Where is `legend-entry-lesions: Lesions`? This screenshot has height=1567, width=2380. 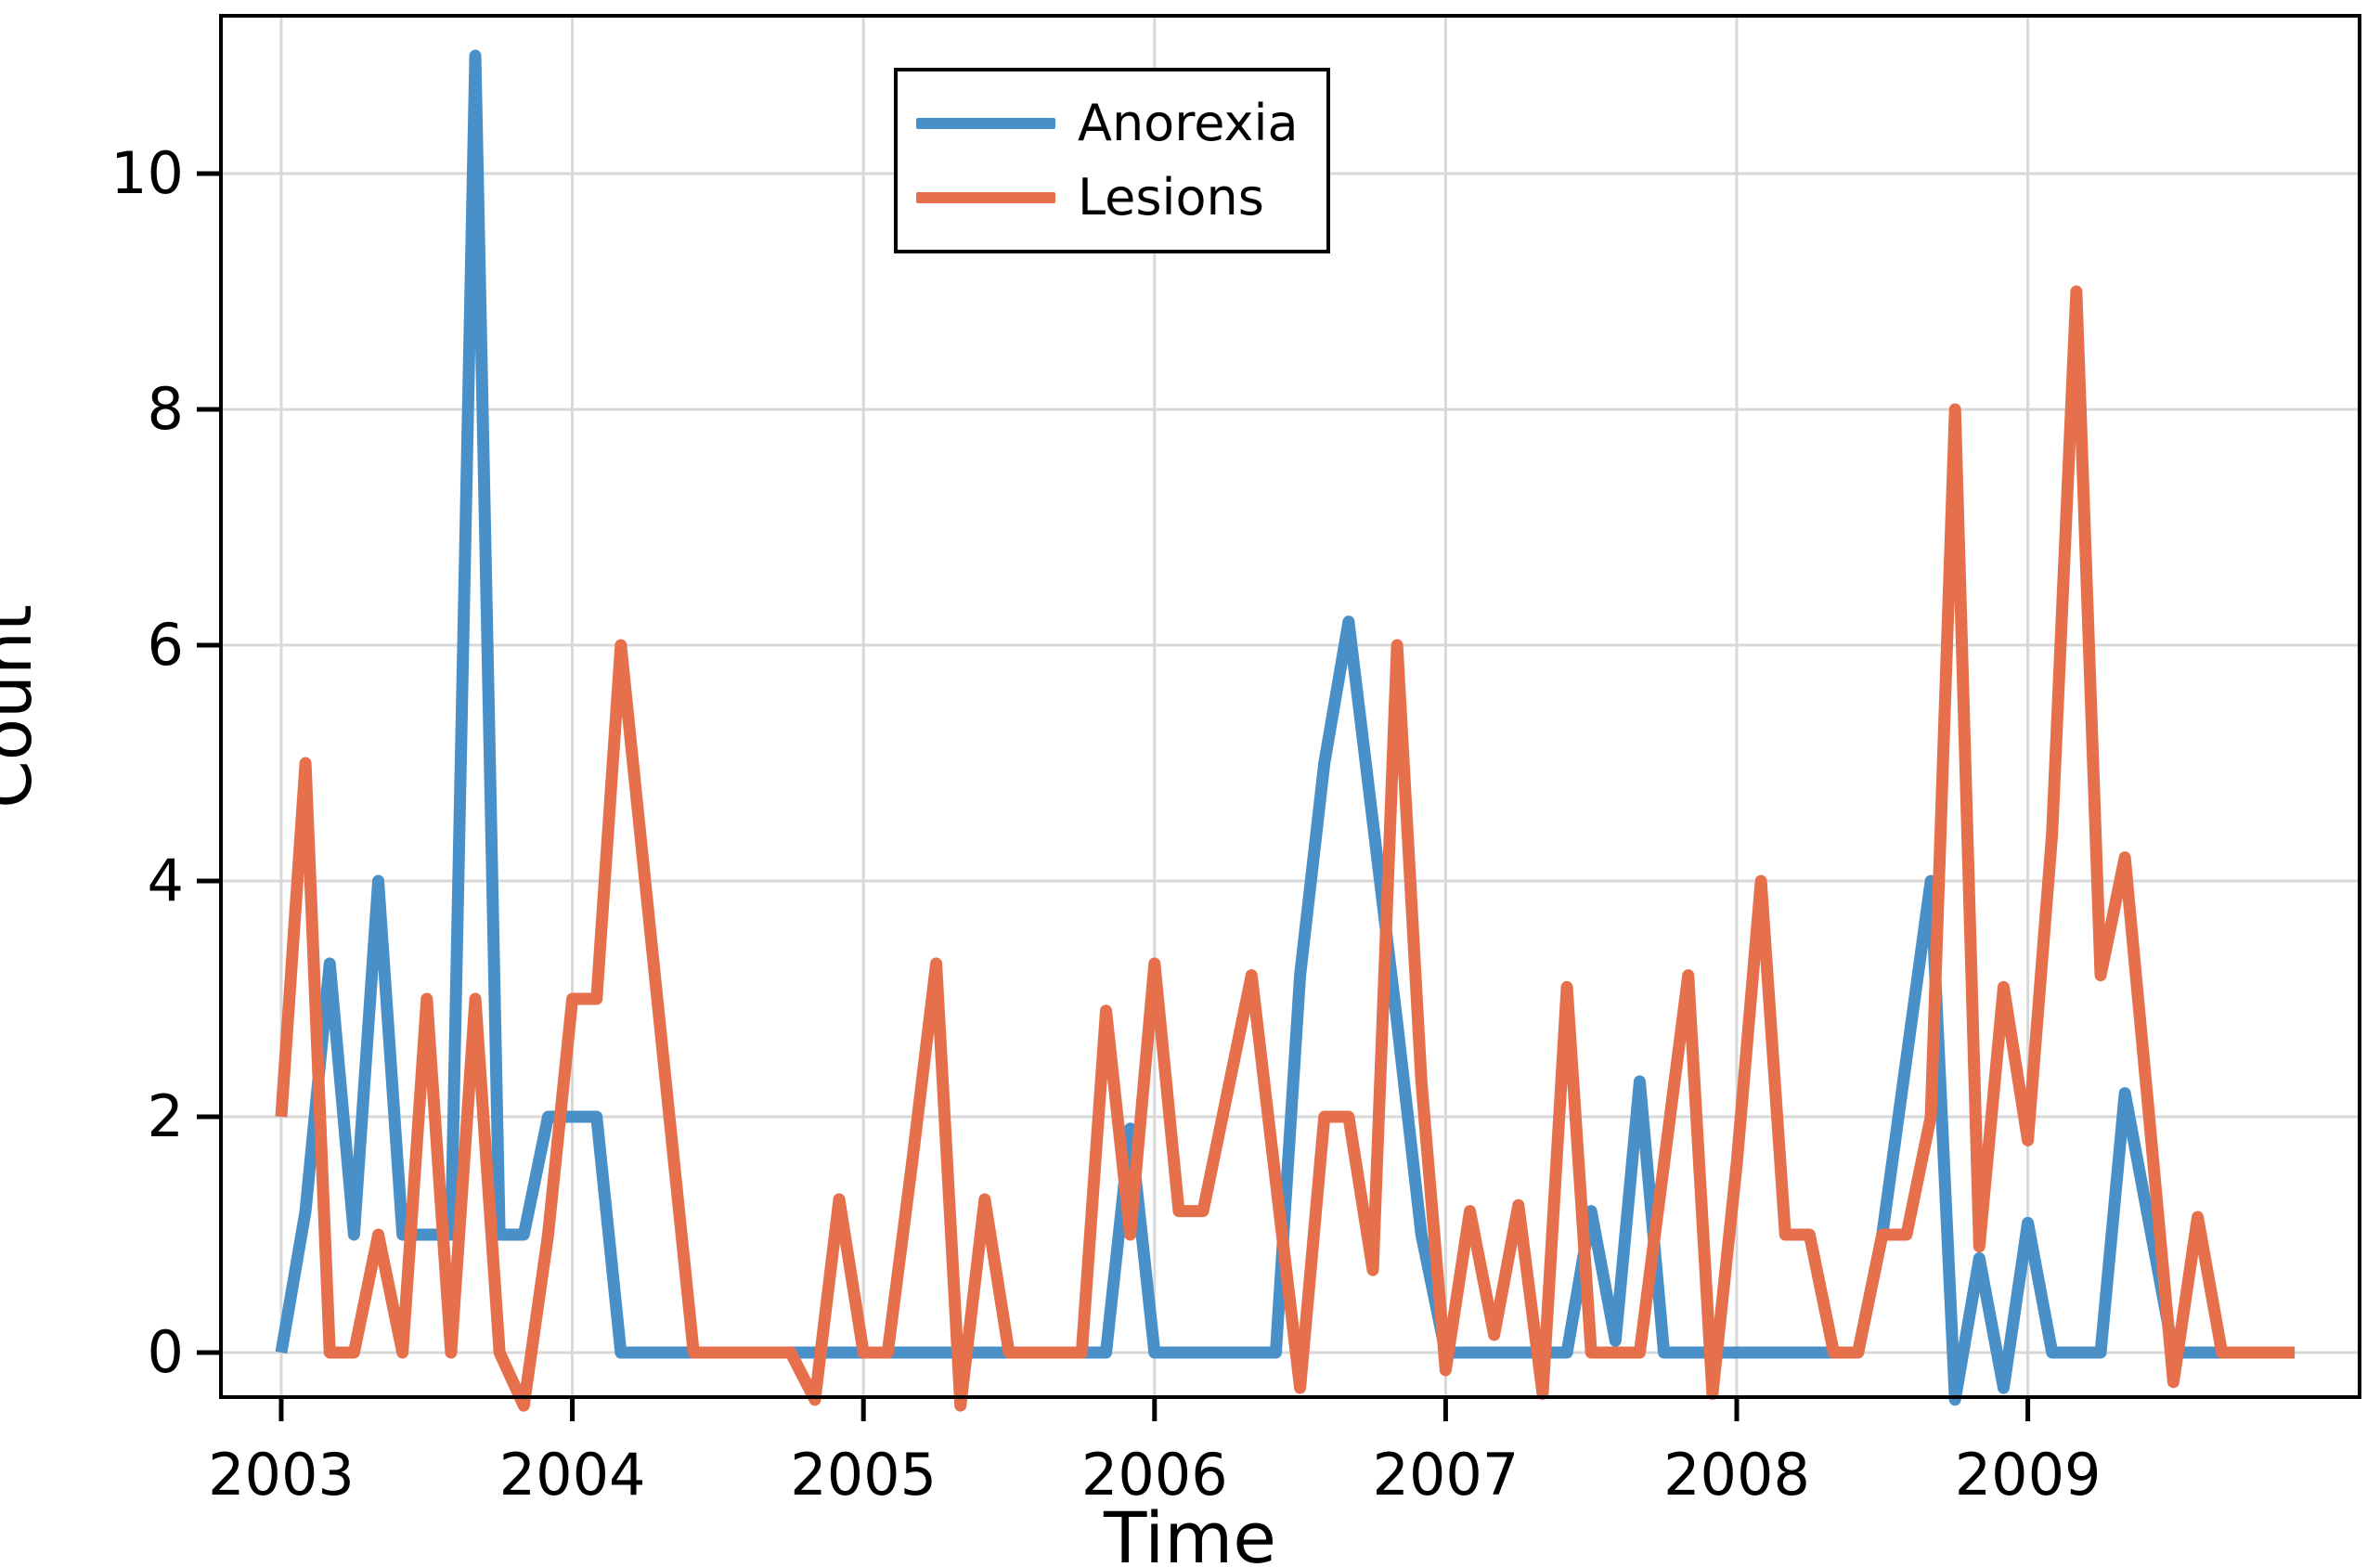 legend-entry-lesions: Lesions is located at coordinates (1112, 198).